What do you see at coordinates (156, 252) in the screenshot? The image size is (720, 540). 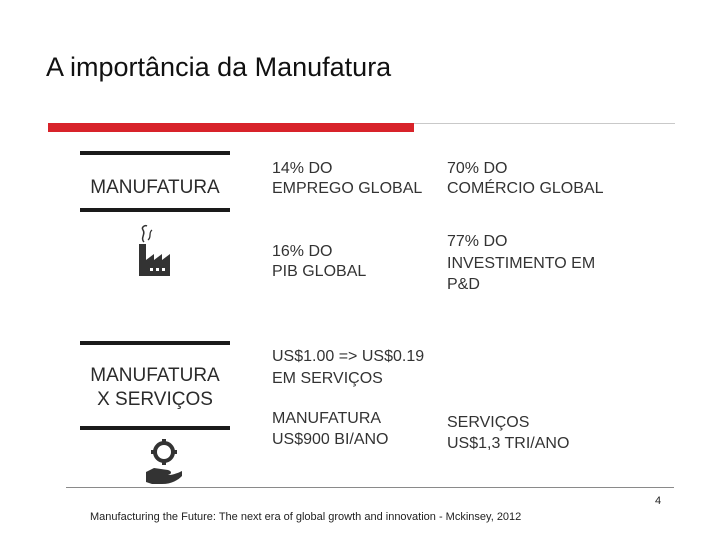 I see `factory-icon` at bounding box center [156, 252].